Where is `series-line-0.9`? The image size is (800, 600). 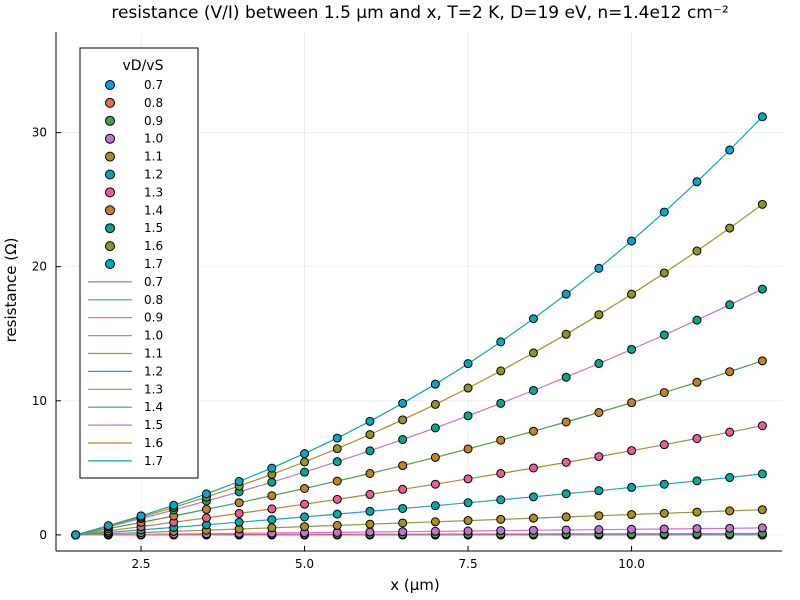
series-line-0.9 is located at coordinates (419, 534).